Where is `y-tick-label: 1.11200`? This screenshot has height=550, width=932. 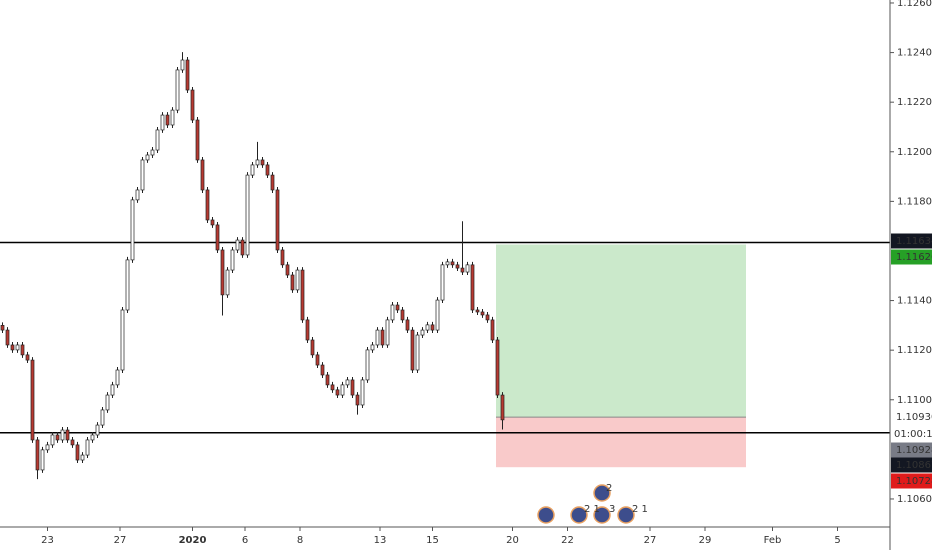
y-tick-label: 1.11200 is located at coordinates (914, 350).